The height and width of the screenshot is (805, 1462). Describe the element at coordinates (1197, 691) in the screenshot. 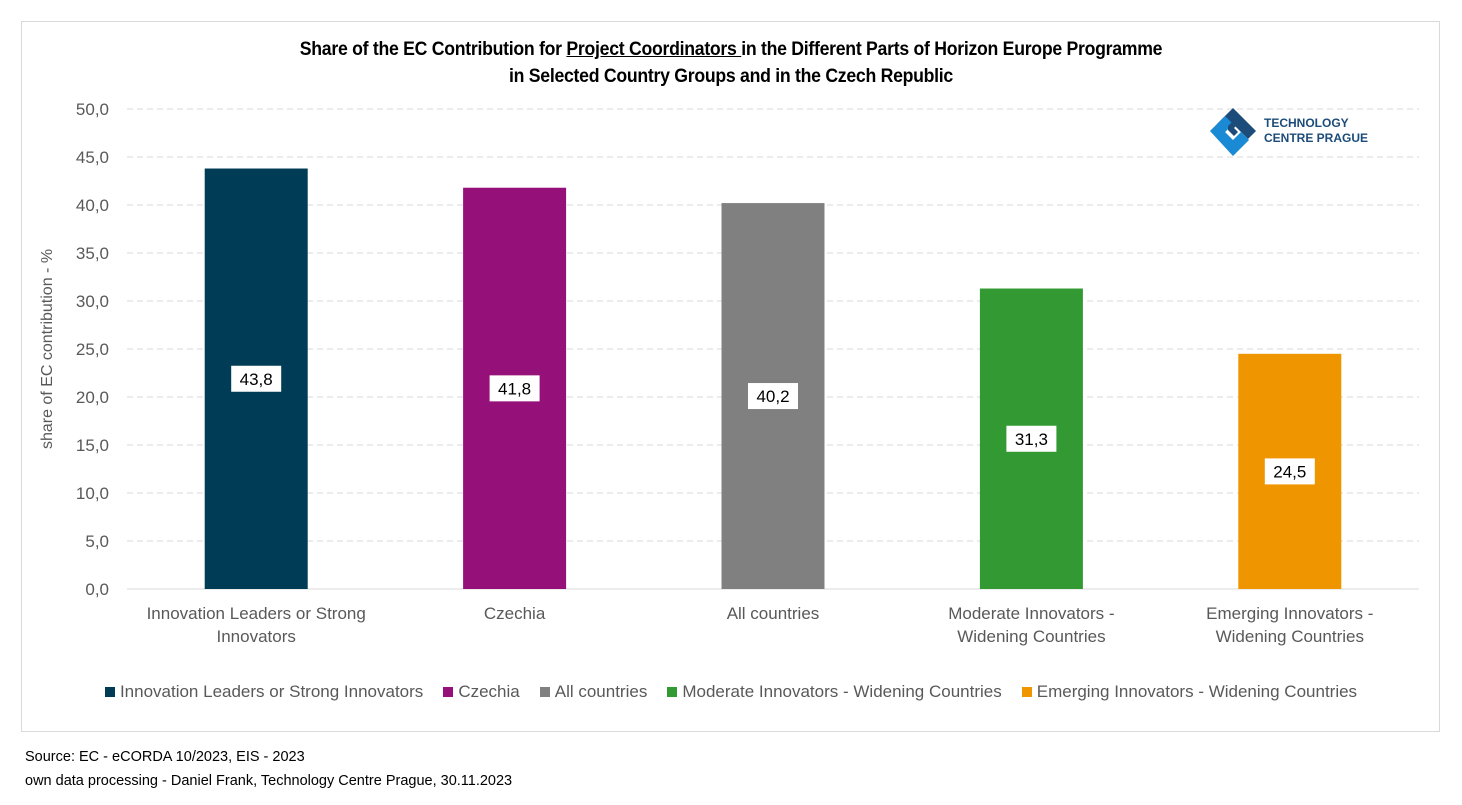

I see `legend-label: Emerging Innovators - Widening Countries` at that location.